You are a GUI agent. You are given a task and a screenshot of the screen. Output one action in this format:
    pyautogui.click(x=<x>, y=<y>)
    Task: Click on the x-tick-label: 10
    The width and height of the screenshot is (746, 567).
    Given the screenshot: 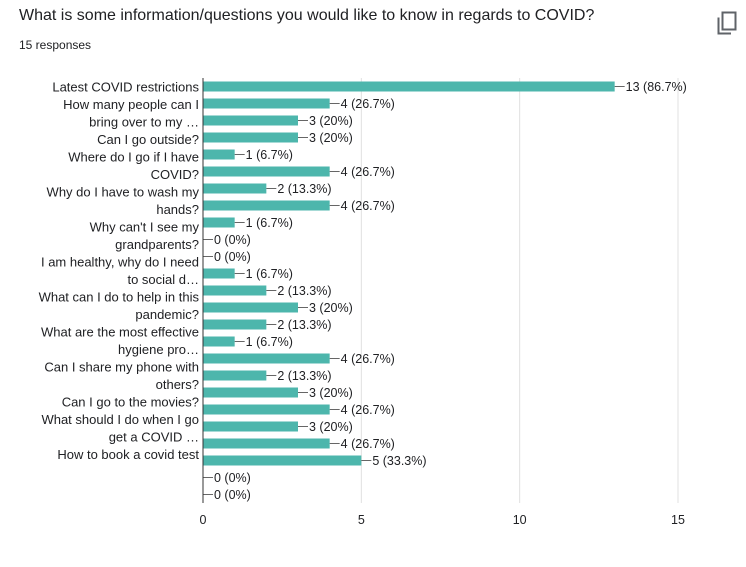 What is the action you would take?
    pyautogui.click(x=520, y=520)
    